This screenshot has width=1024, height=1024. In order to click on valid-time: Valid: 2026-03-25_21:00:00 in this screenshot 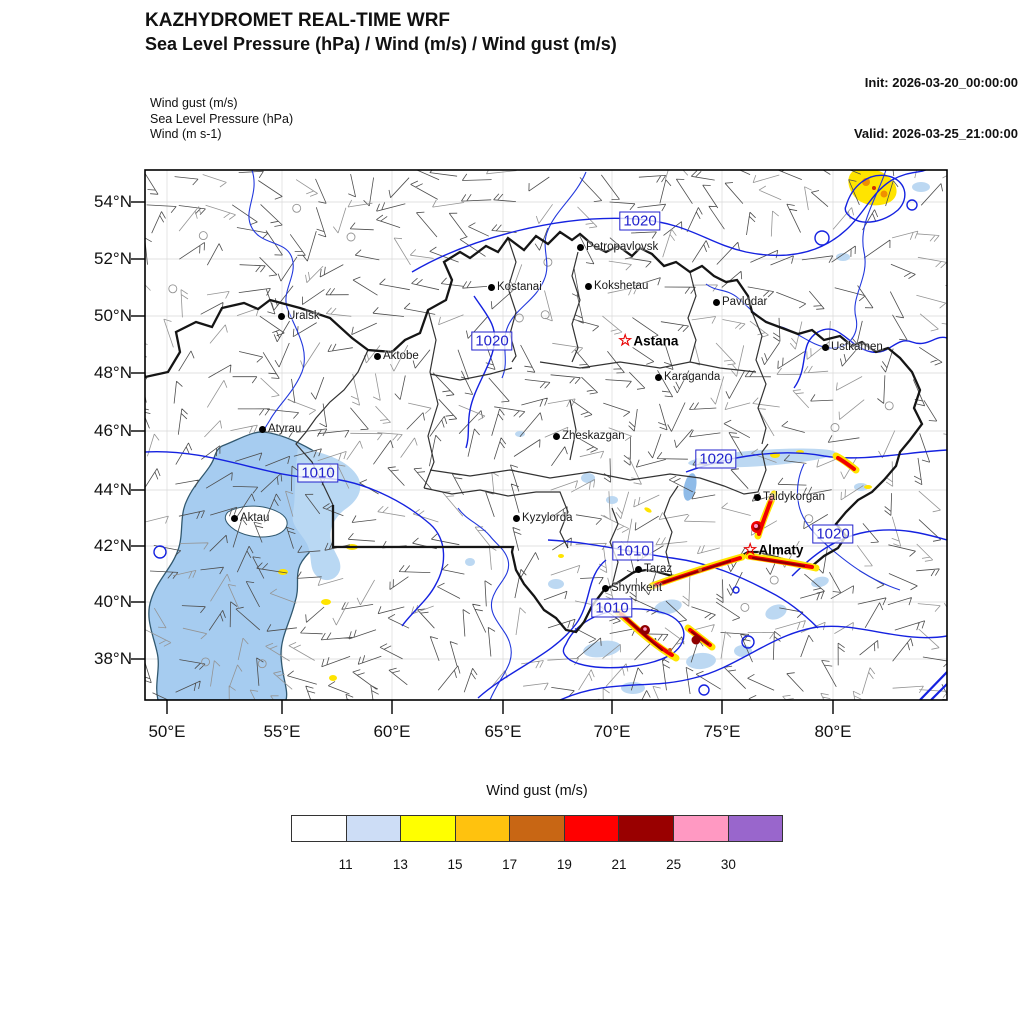, I will do `click(935, 133)`.